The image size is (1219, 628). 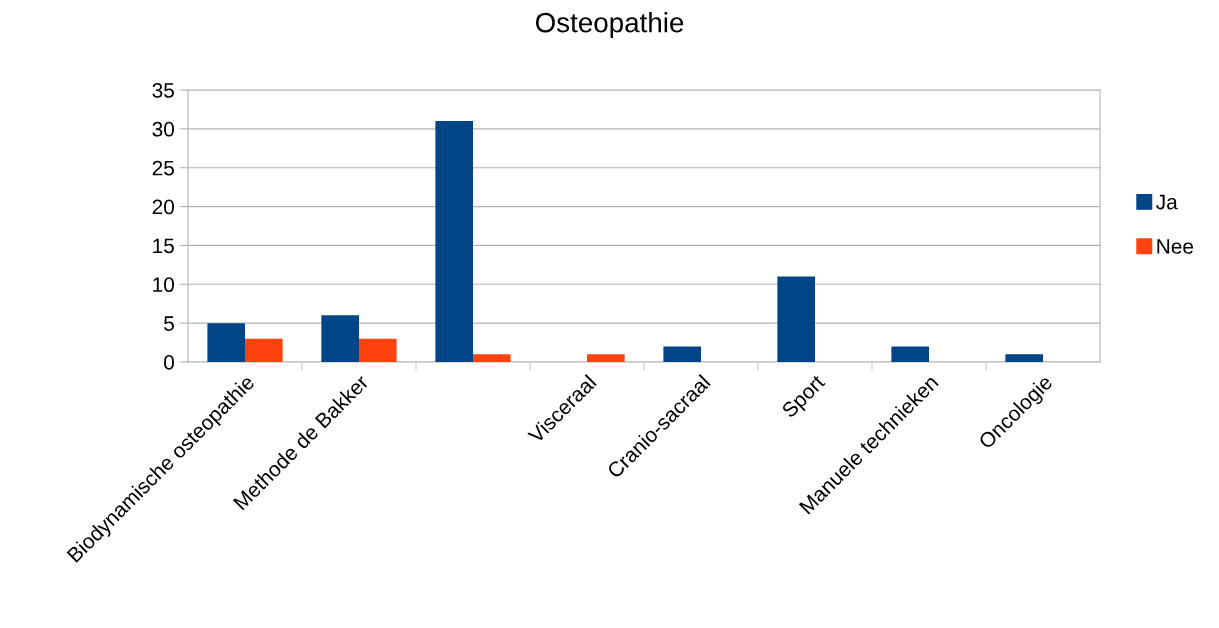 What do you see at coordinates (1167, 202) in the screenshot?
I see `legend-label: Ja` at bounding box center [1167, 202].